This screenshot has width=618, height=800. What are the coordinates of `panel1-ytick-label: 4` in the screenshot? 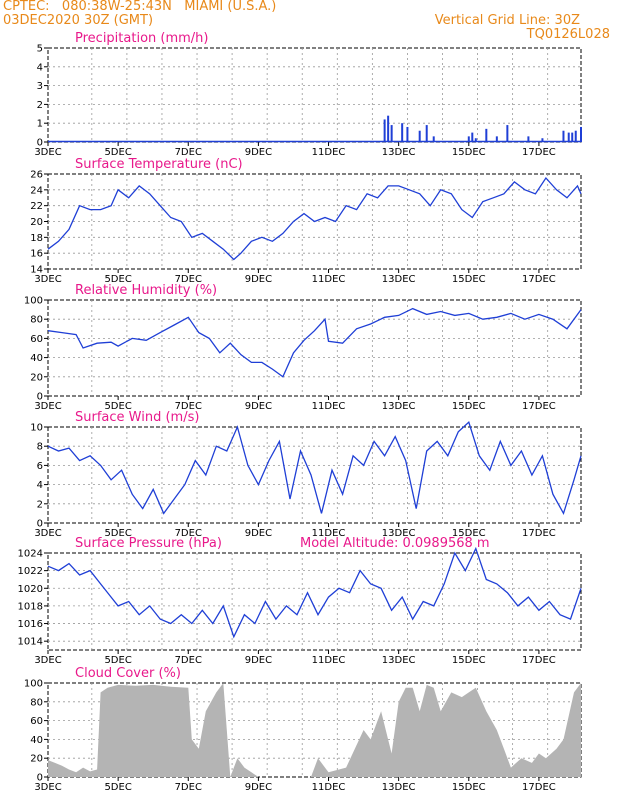 It's located at (40, 67).